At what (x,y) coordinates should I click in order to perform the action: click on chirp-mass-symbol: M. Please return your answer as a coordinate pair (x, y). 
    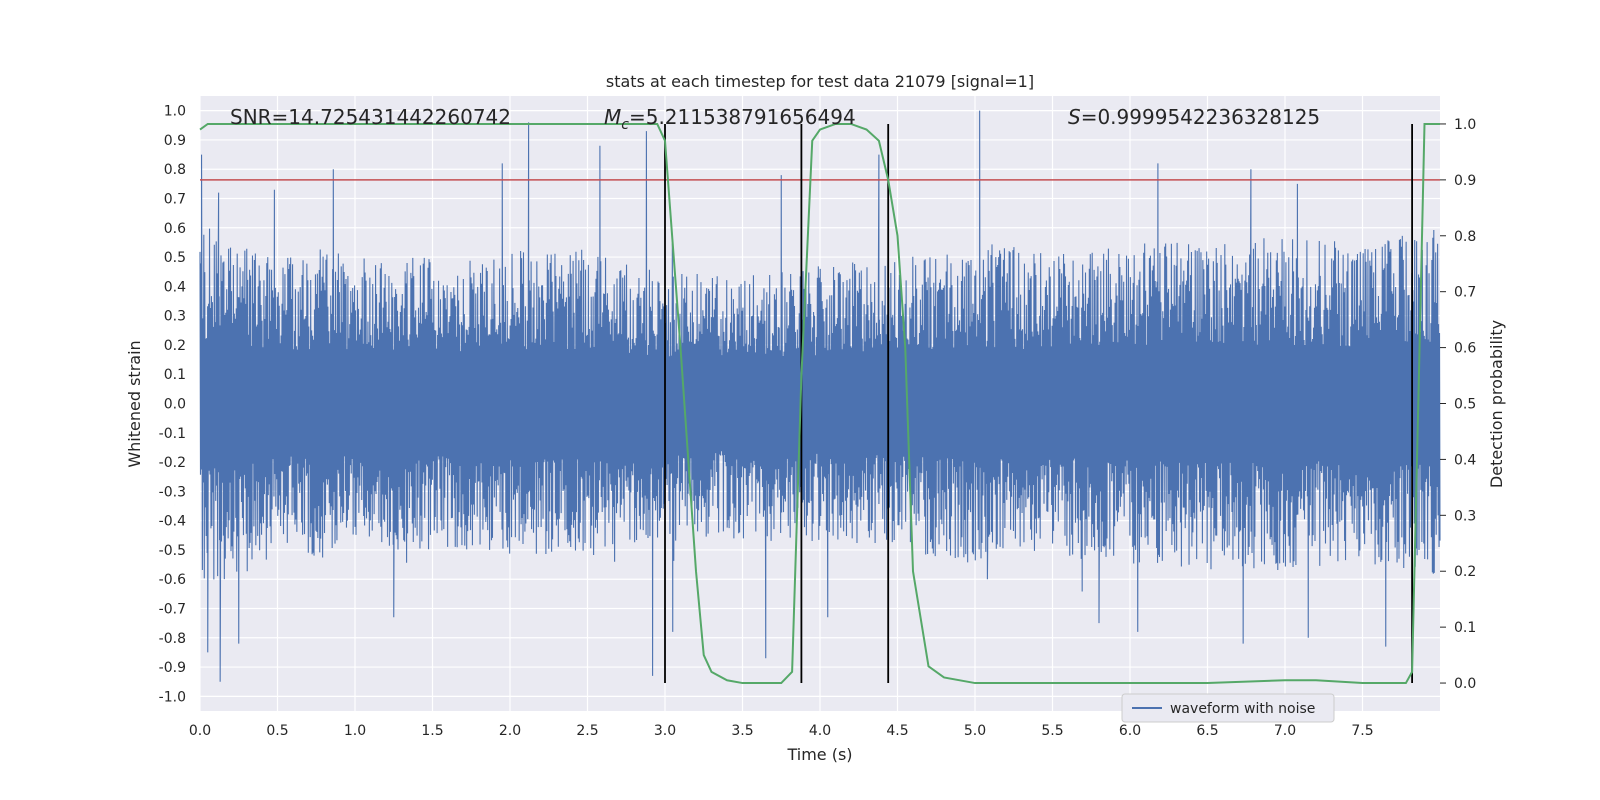
    Looking at the image, I should click on (612, 117).